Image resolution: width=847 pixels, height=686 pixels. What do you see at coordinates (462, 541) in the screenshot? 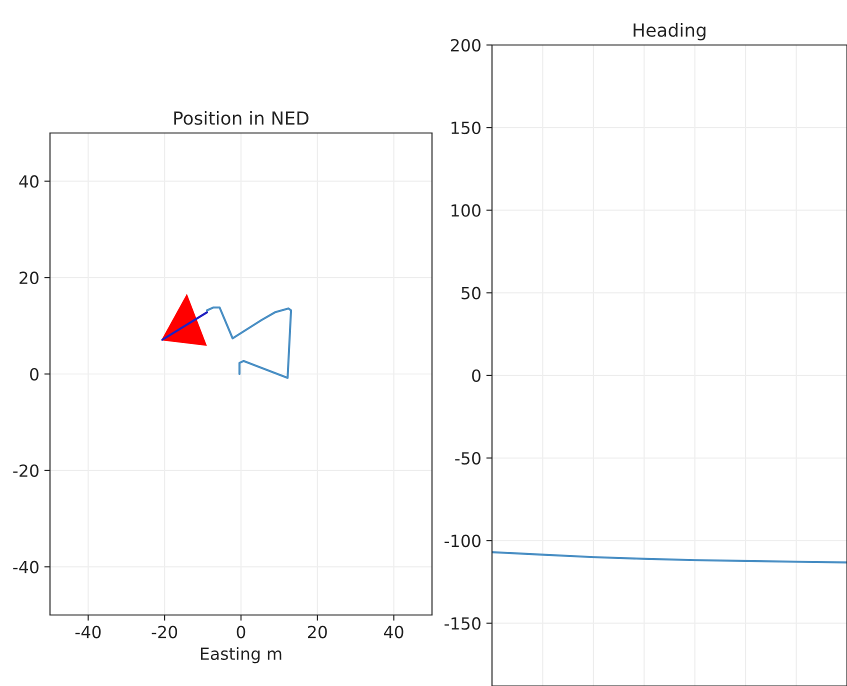
I see `y-tick-label: -100` at bounding box center [462, 541].